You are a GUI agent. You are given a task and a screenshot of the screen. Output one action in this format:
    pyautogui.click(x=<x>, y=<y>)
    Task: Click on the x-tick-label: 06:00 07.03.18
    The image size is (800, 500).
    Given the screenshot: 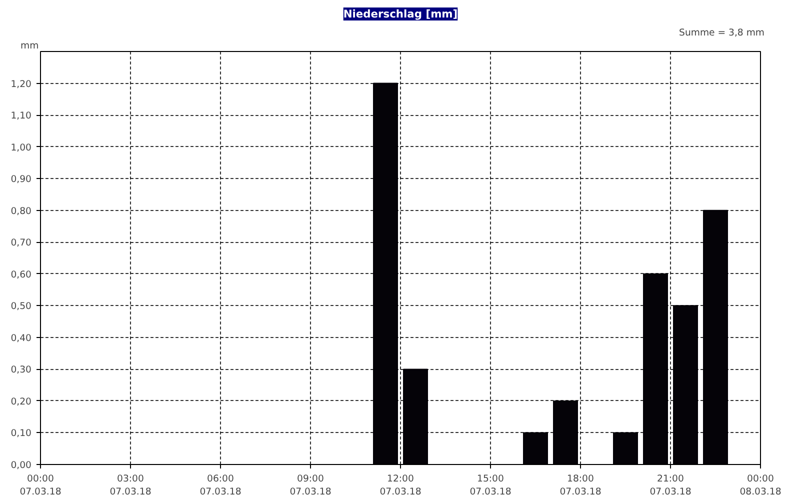 What is the action you would take?
    pyautogui.click(x=221, y=486)
    